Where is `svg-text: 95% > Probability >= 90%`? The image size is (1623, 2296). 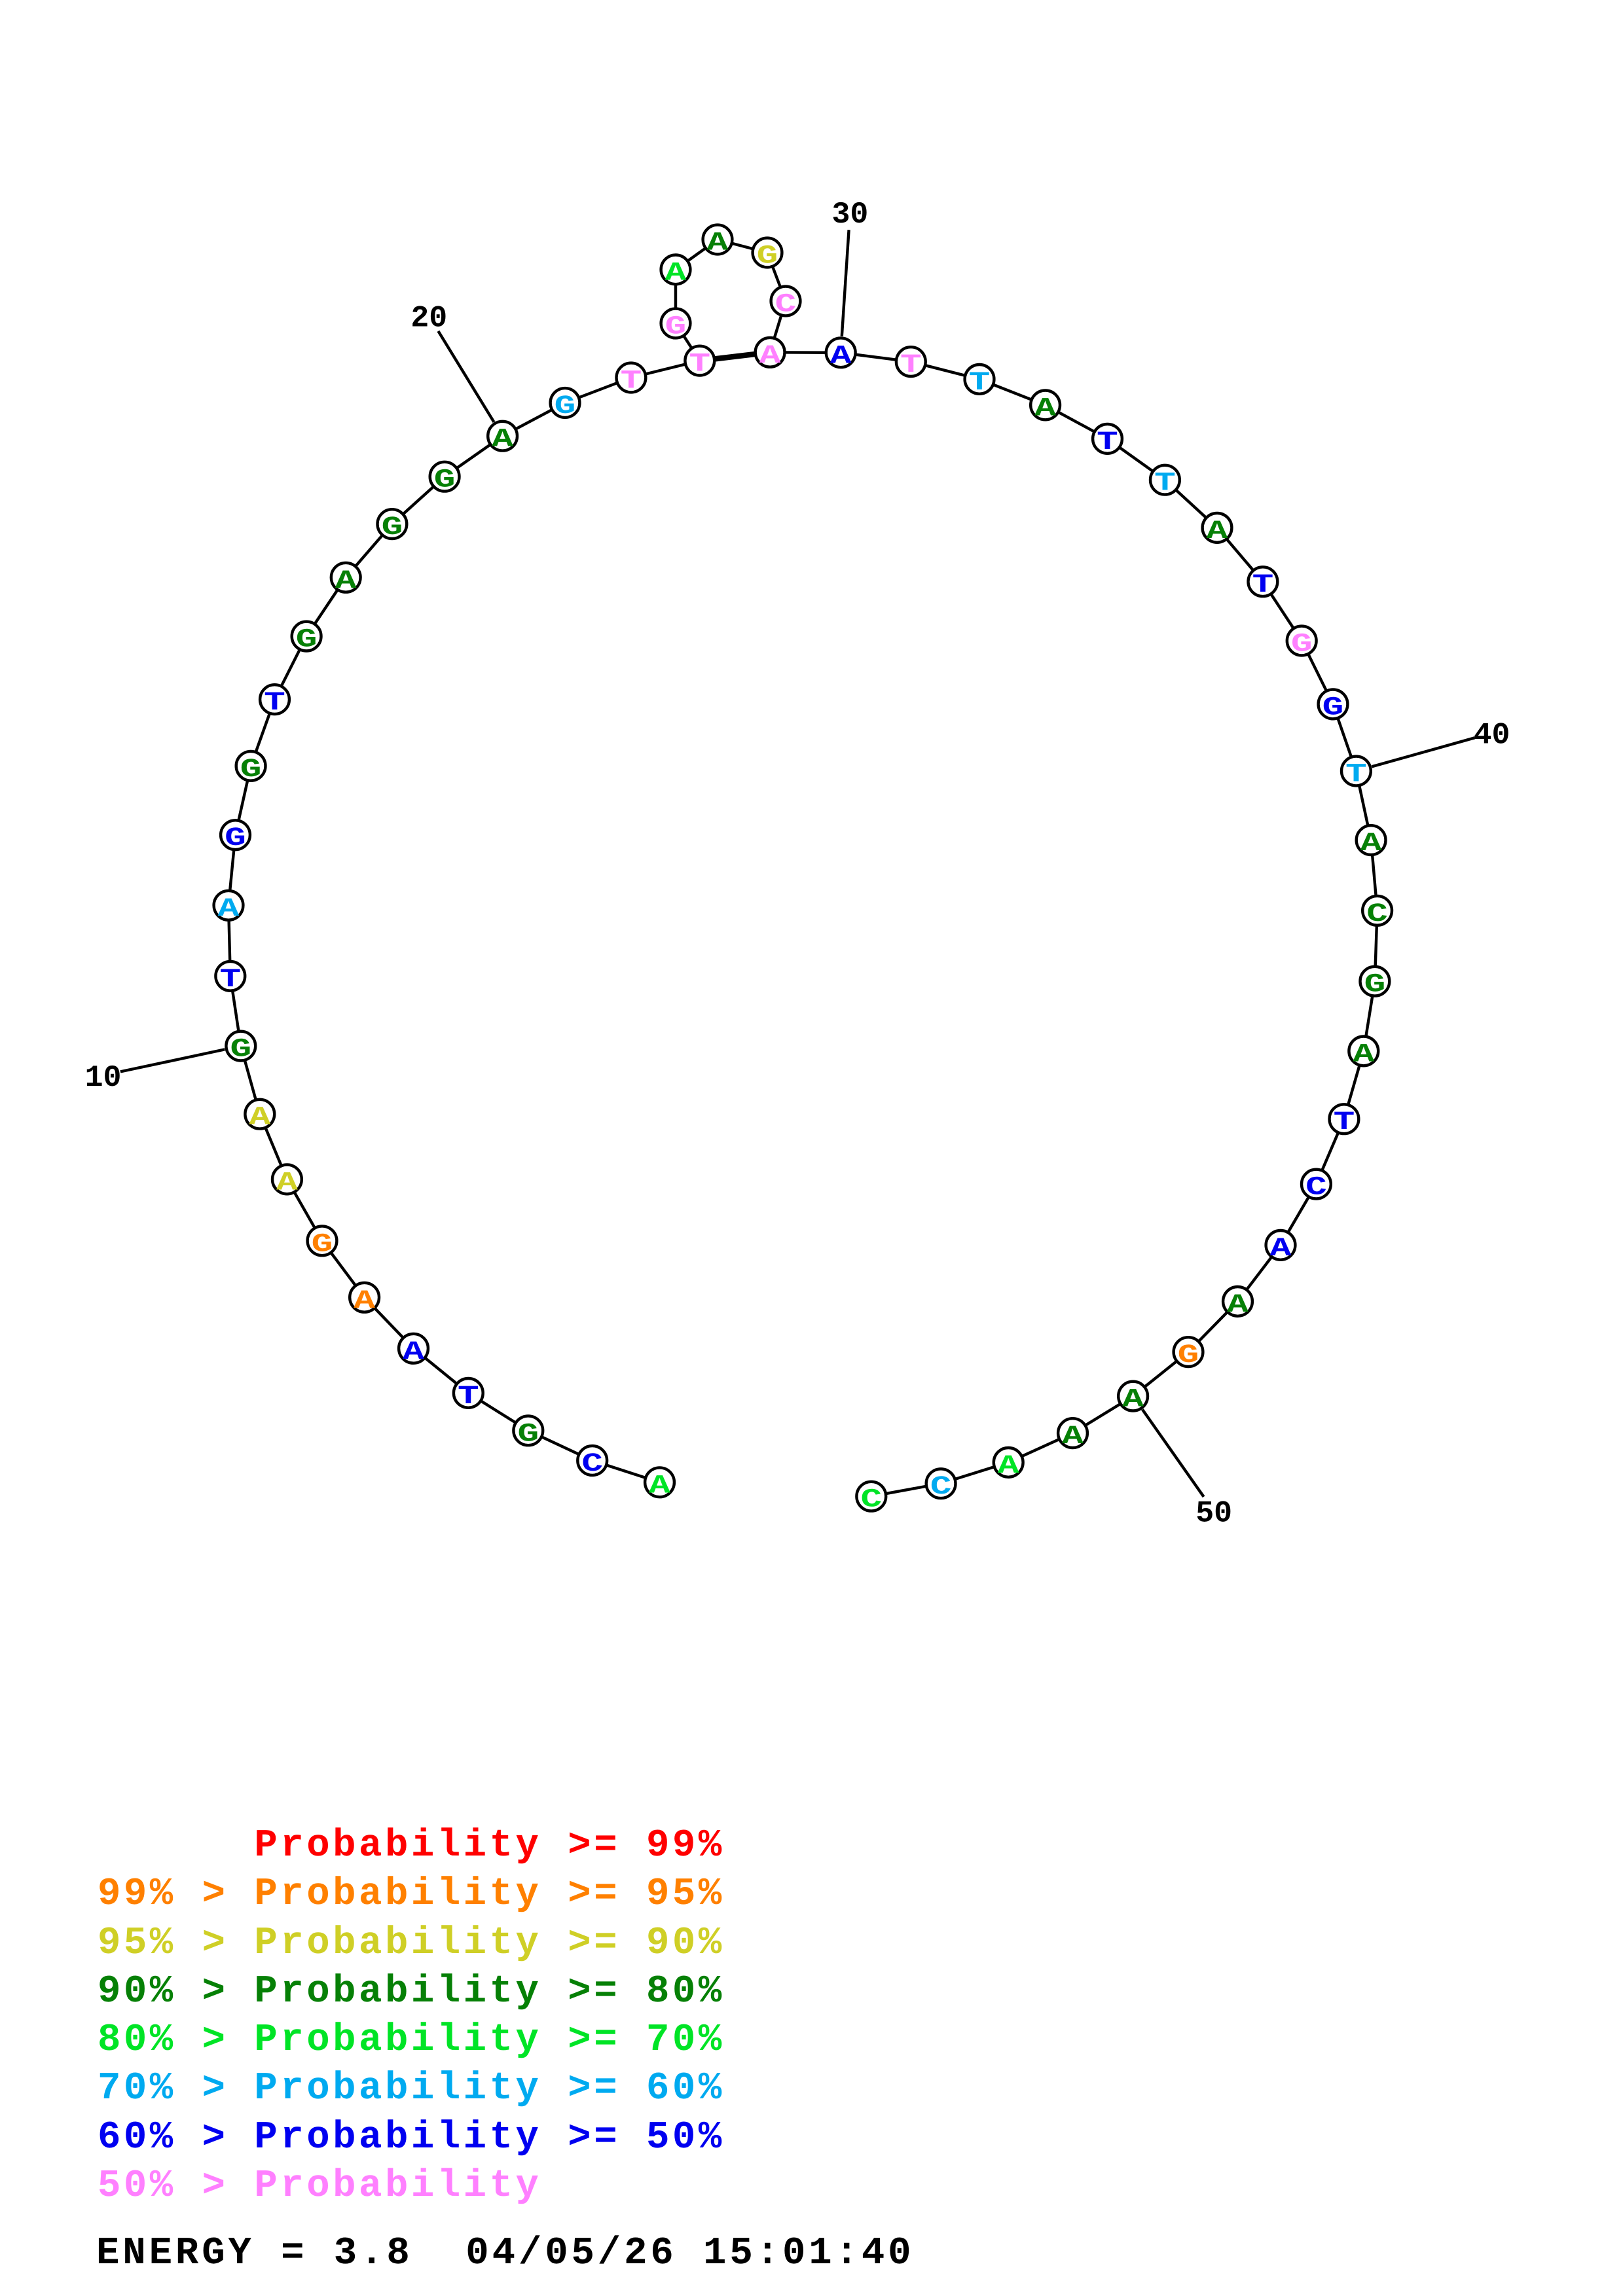
svg-text: 95% > Probability >= 90% is located at coordinates (411, 1943).